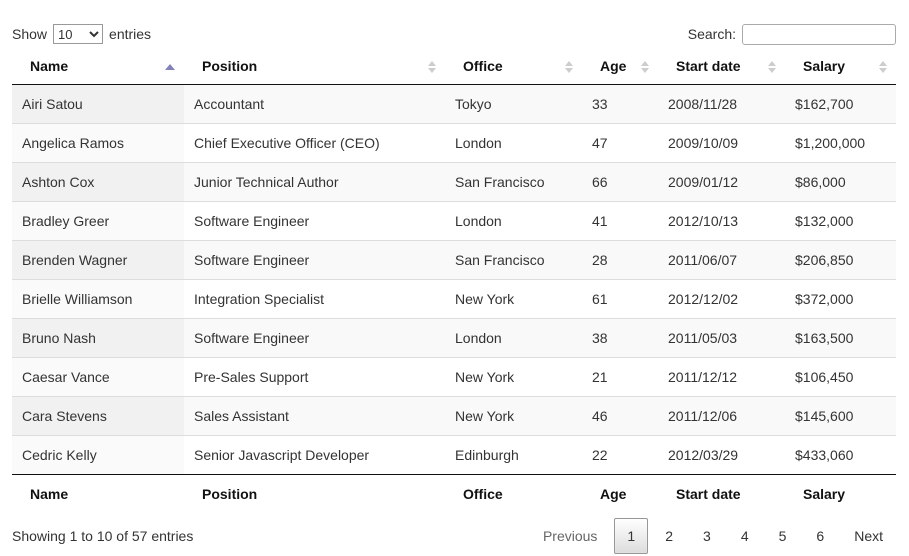 This screenshot has height=556, width=909. Describe the element at coordinates (721, 143) in the screenshot. I see `cell-start-date: 2009/10/09` at that location.